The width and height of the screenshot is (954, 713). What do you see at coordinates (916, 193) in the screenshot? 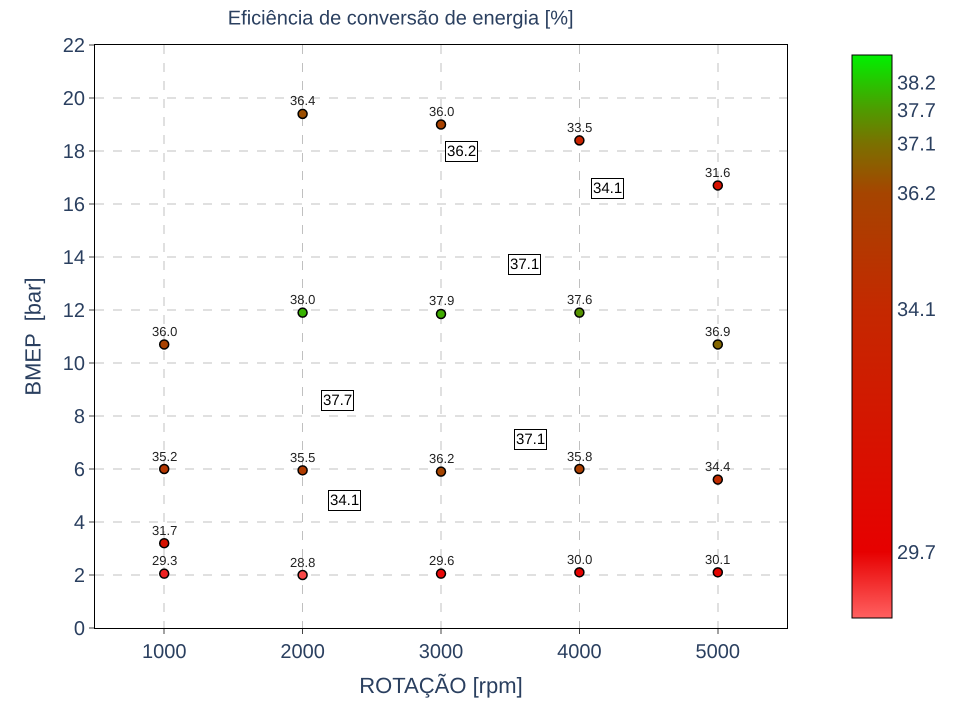
I see `color-bar-label: 36.2` at bounding box center [916, 193].